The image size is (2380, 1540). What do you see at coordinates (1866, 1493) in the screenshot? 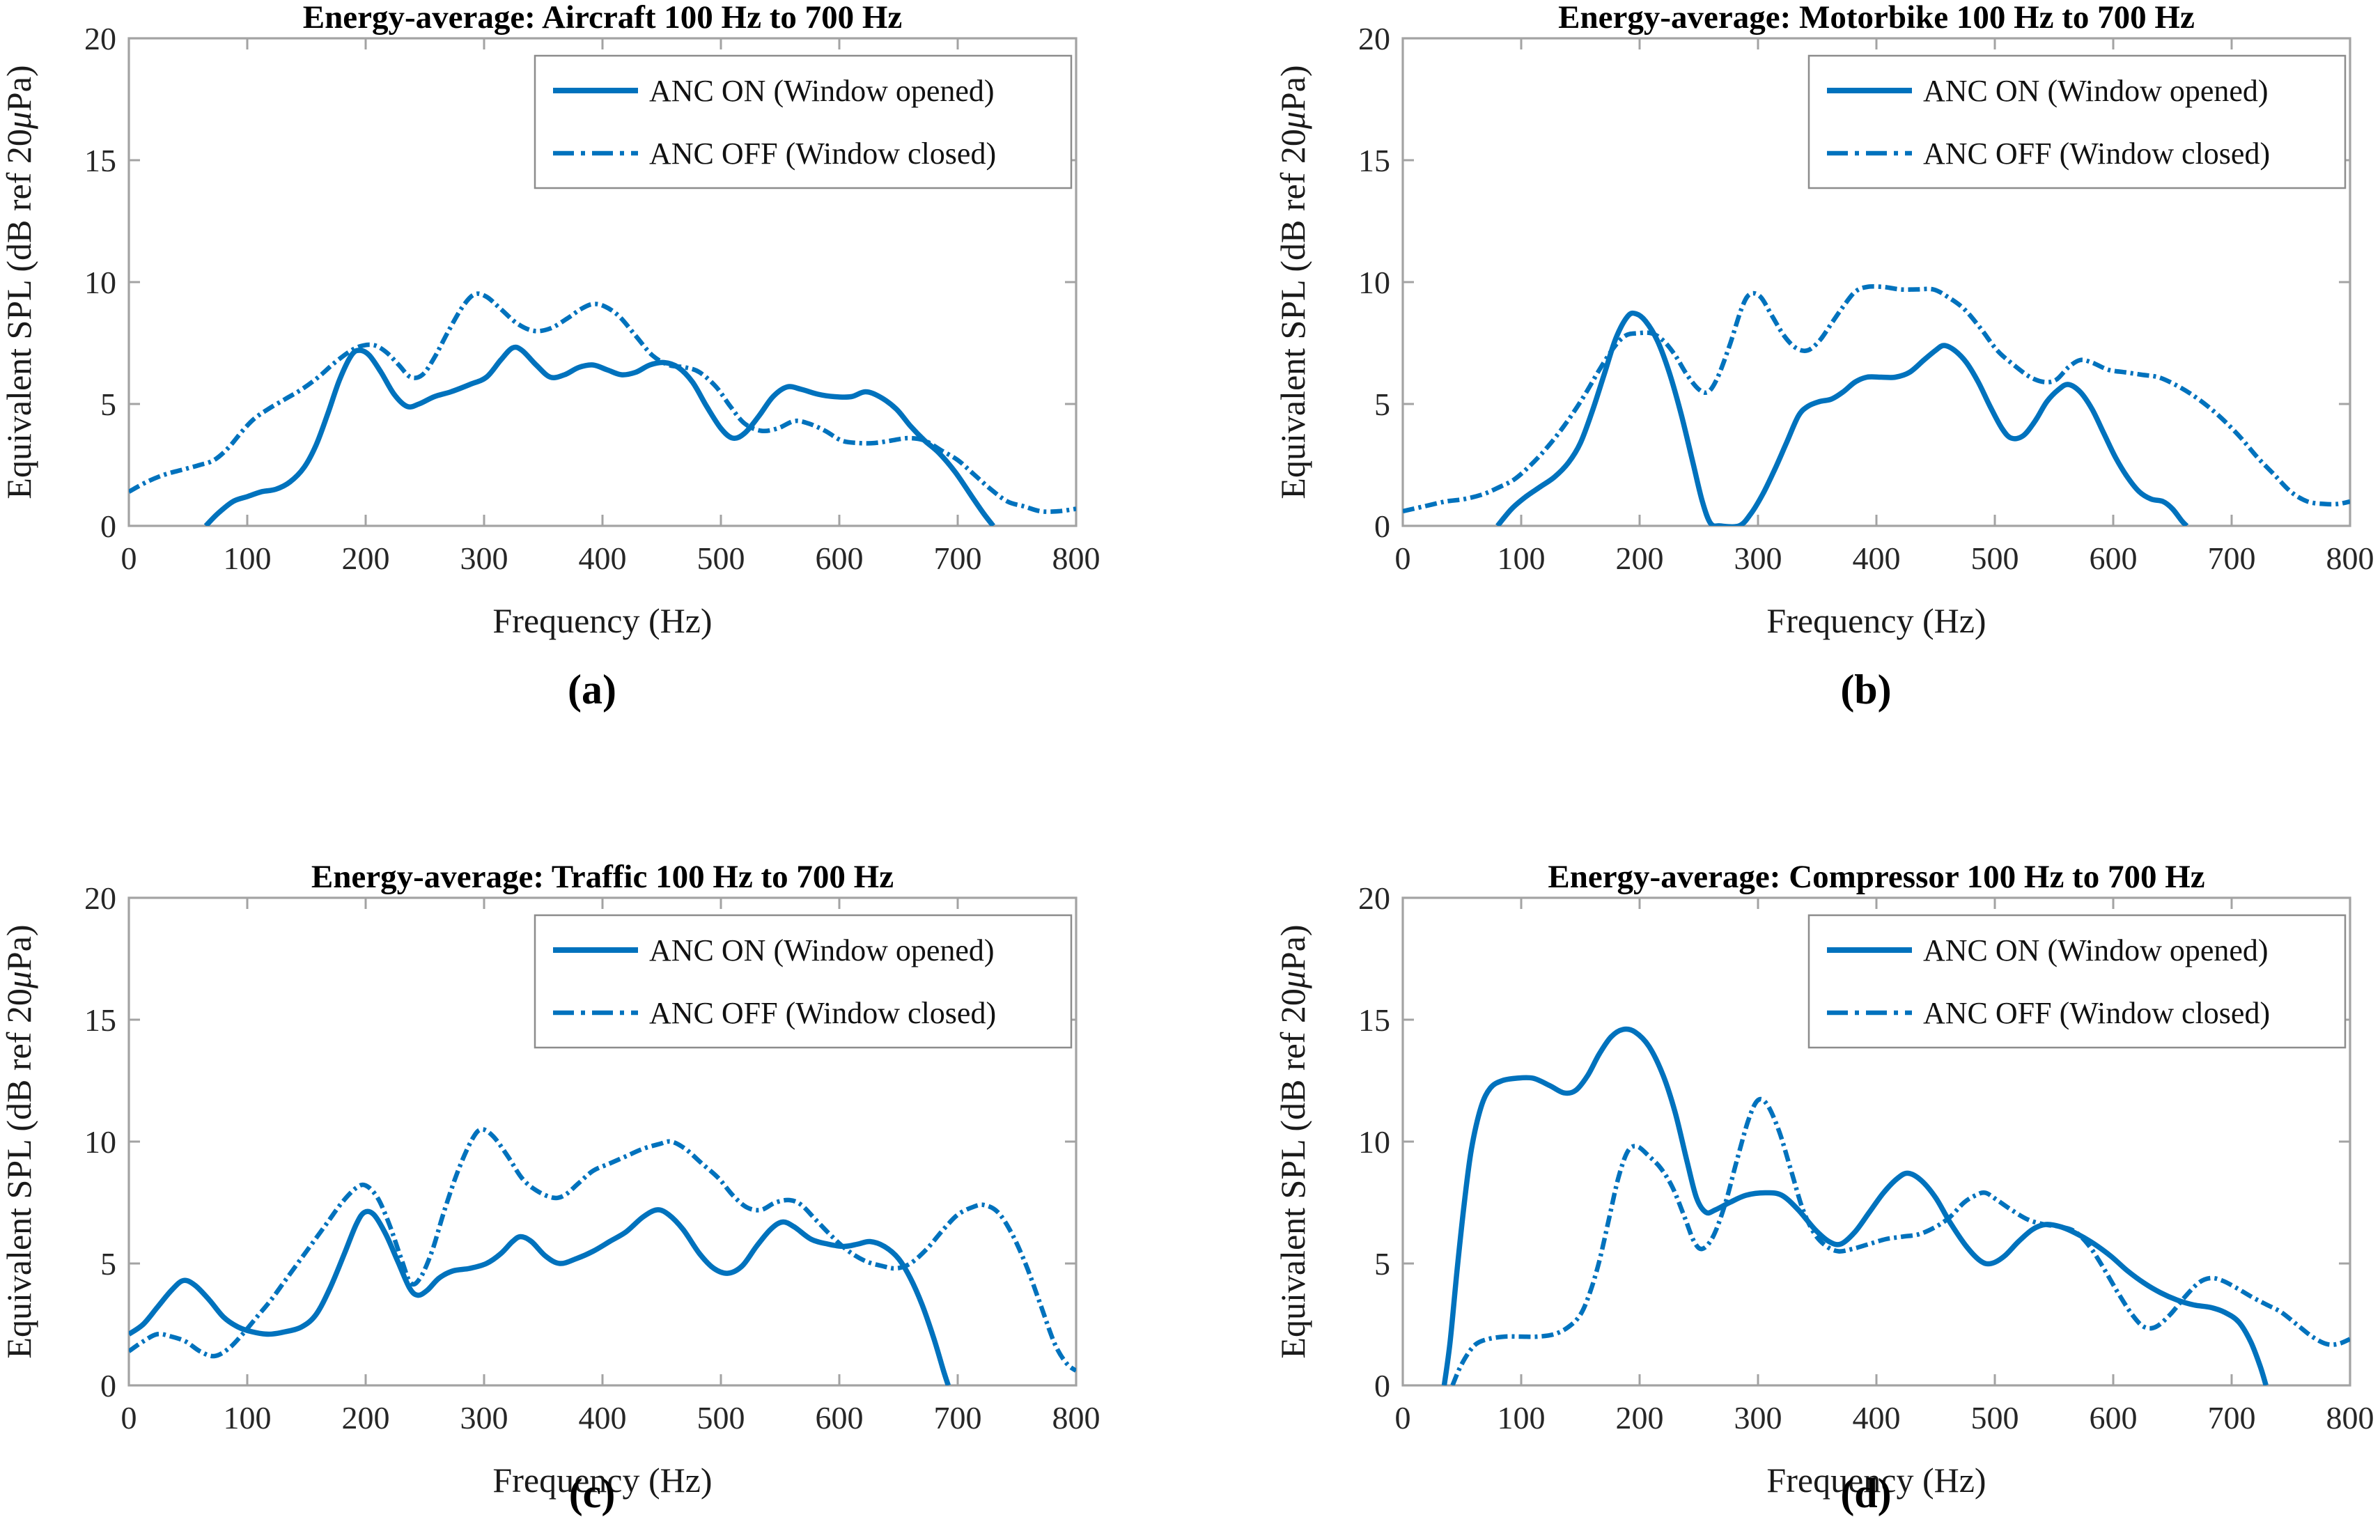
I see `panel-caption-d: (d)` at bounding box center [1866, 1493].